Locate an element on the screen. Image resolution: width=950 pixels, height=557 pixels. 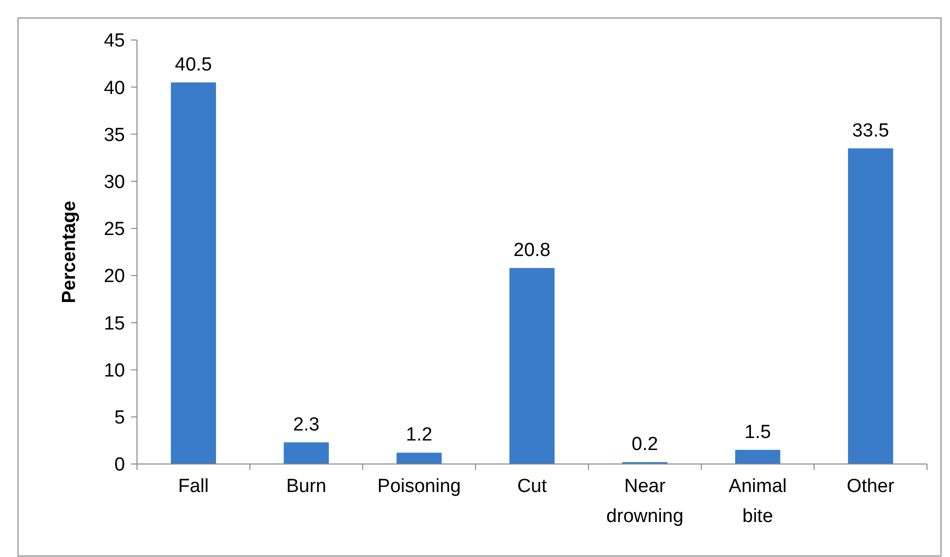
y-tick-label: 0 is located at coordinates (119, 465).